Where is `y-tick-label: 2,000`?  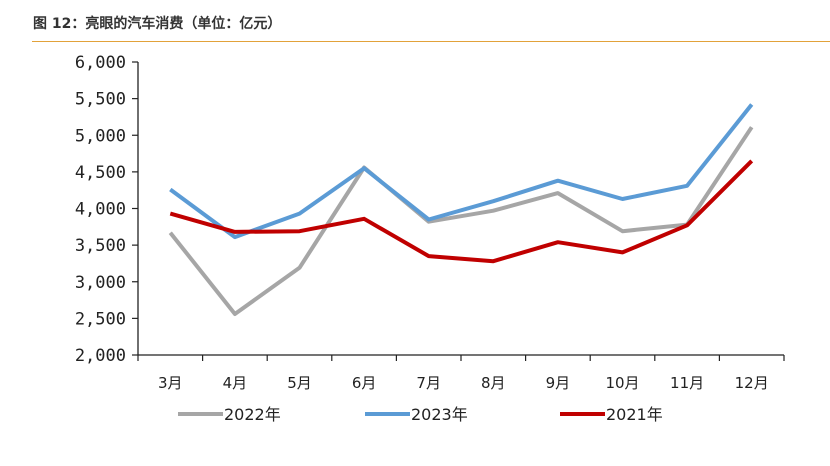 y-tick-label: 2,000 is located at coordinates (100, 356).